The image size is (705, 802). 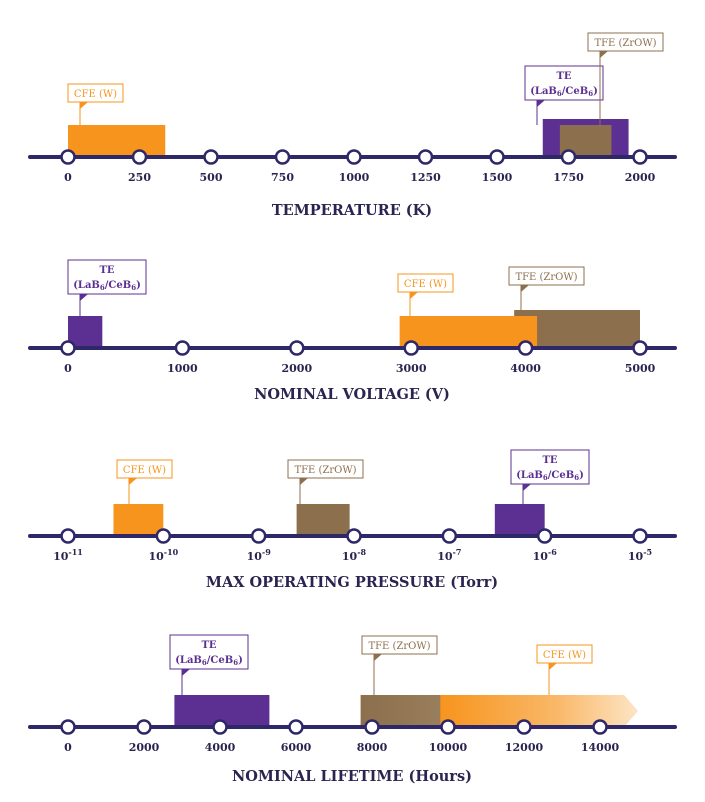 I want to click on tick-label: 1750, so click(x=568, y=177).